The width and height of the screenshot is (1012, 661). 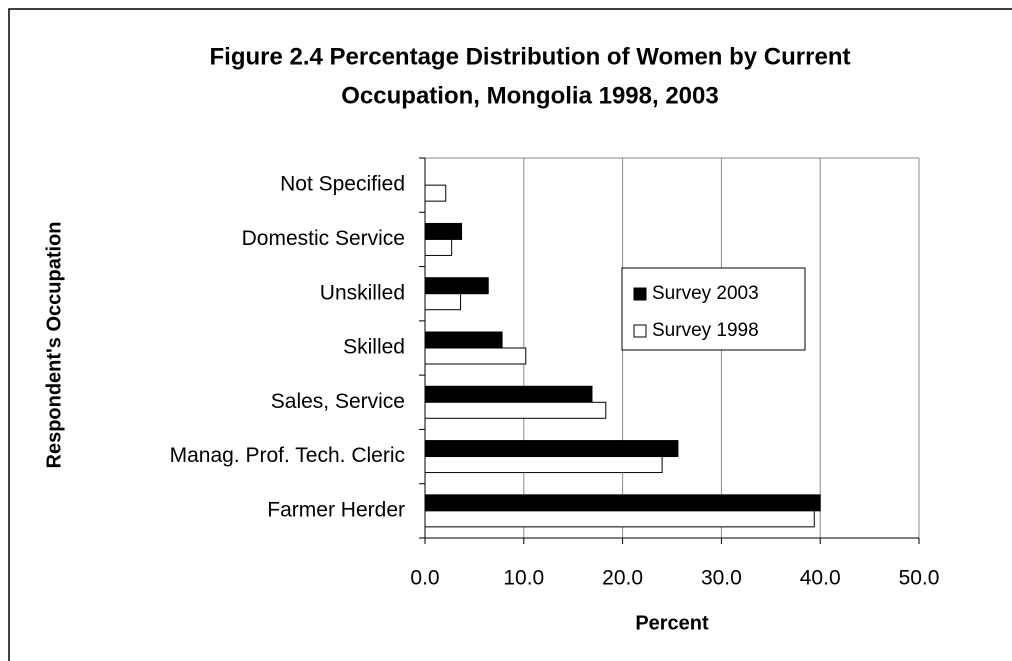 I want to click on legend-box, so click(x=713, y=309).